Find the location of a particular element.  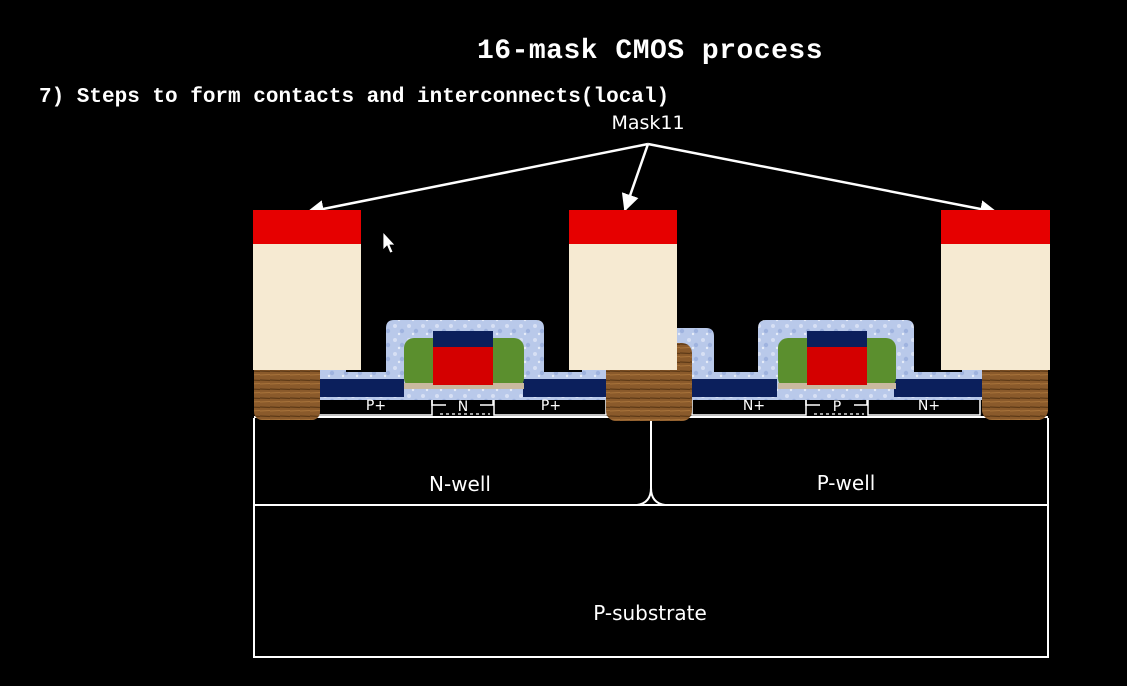

mouse-cursor-icon is located at coordinates (389, 242).